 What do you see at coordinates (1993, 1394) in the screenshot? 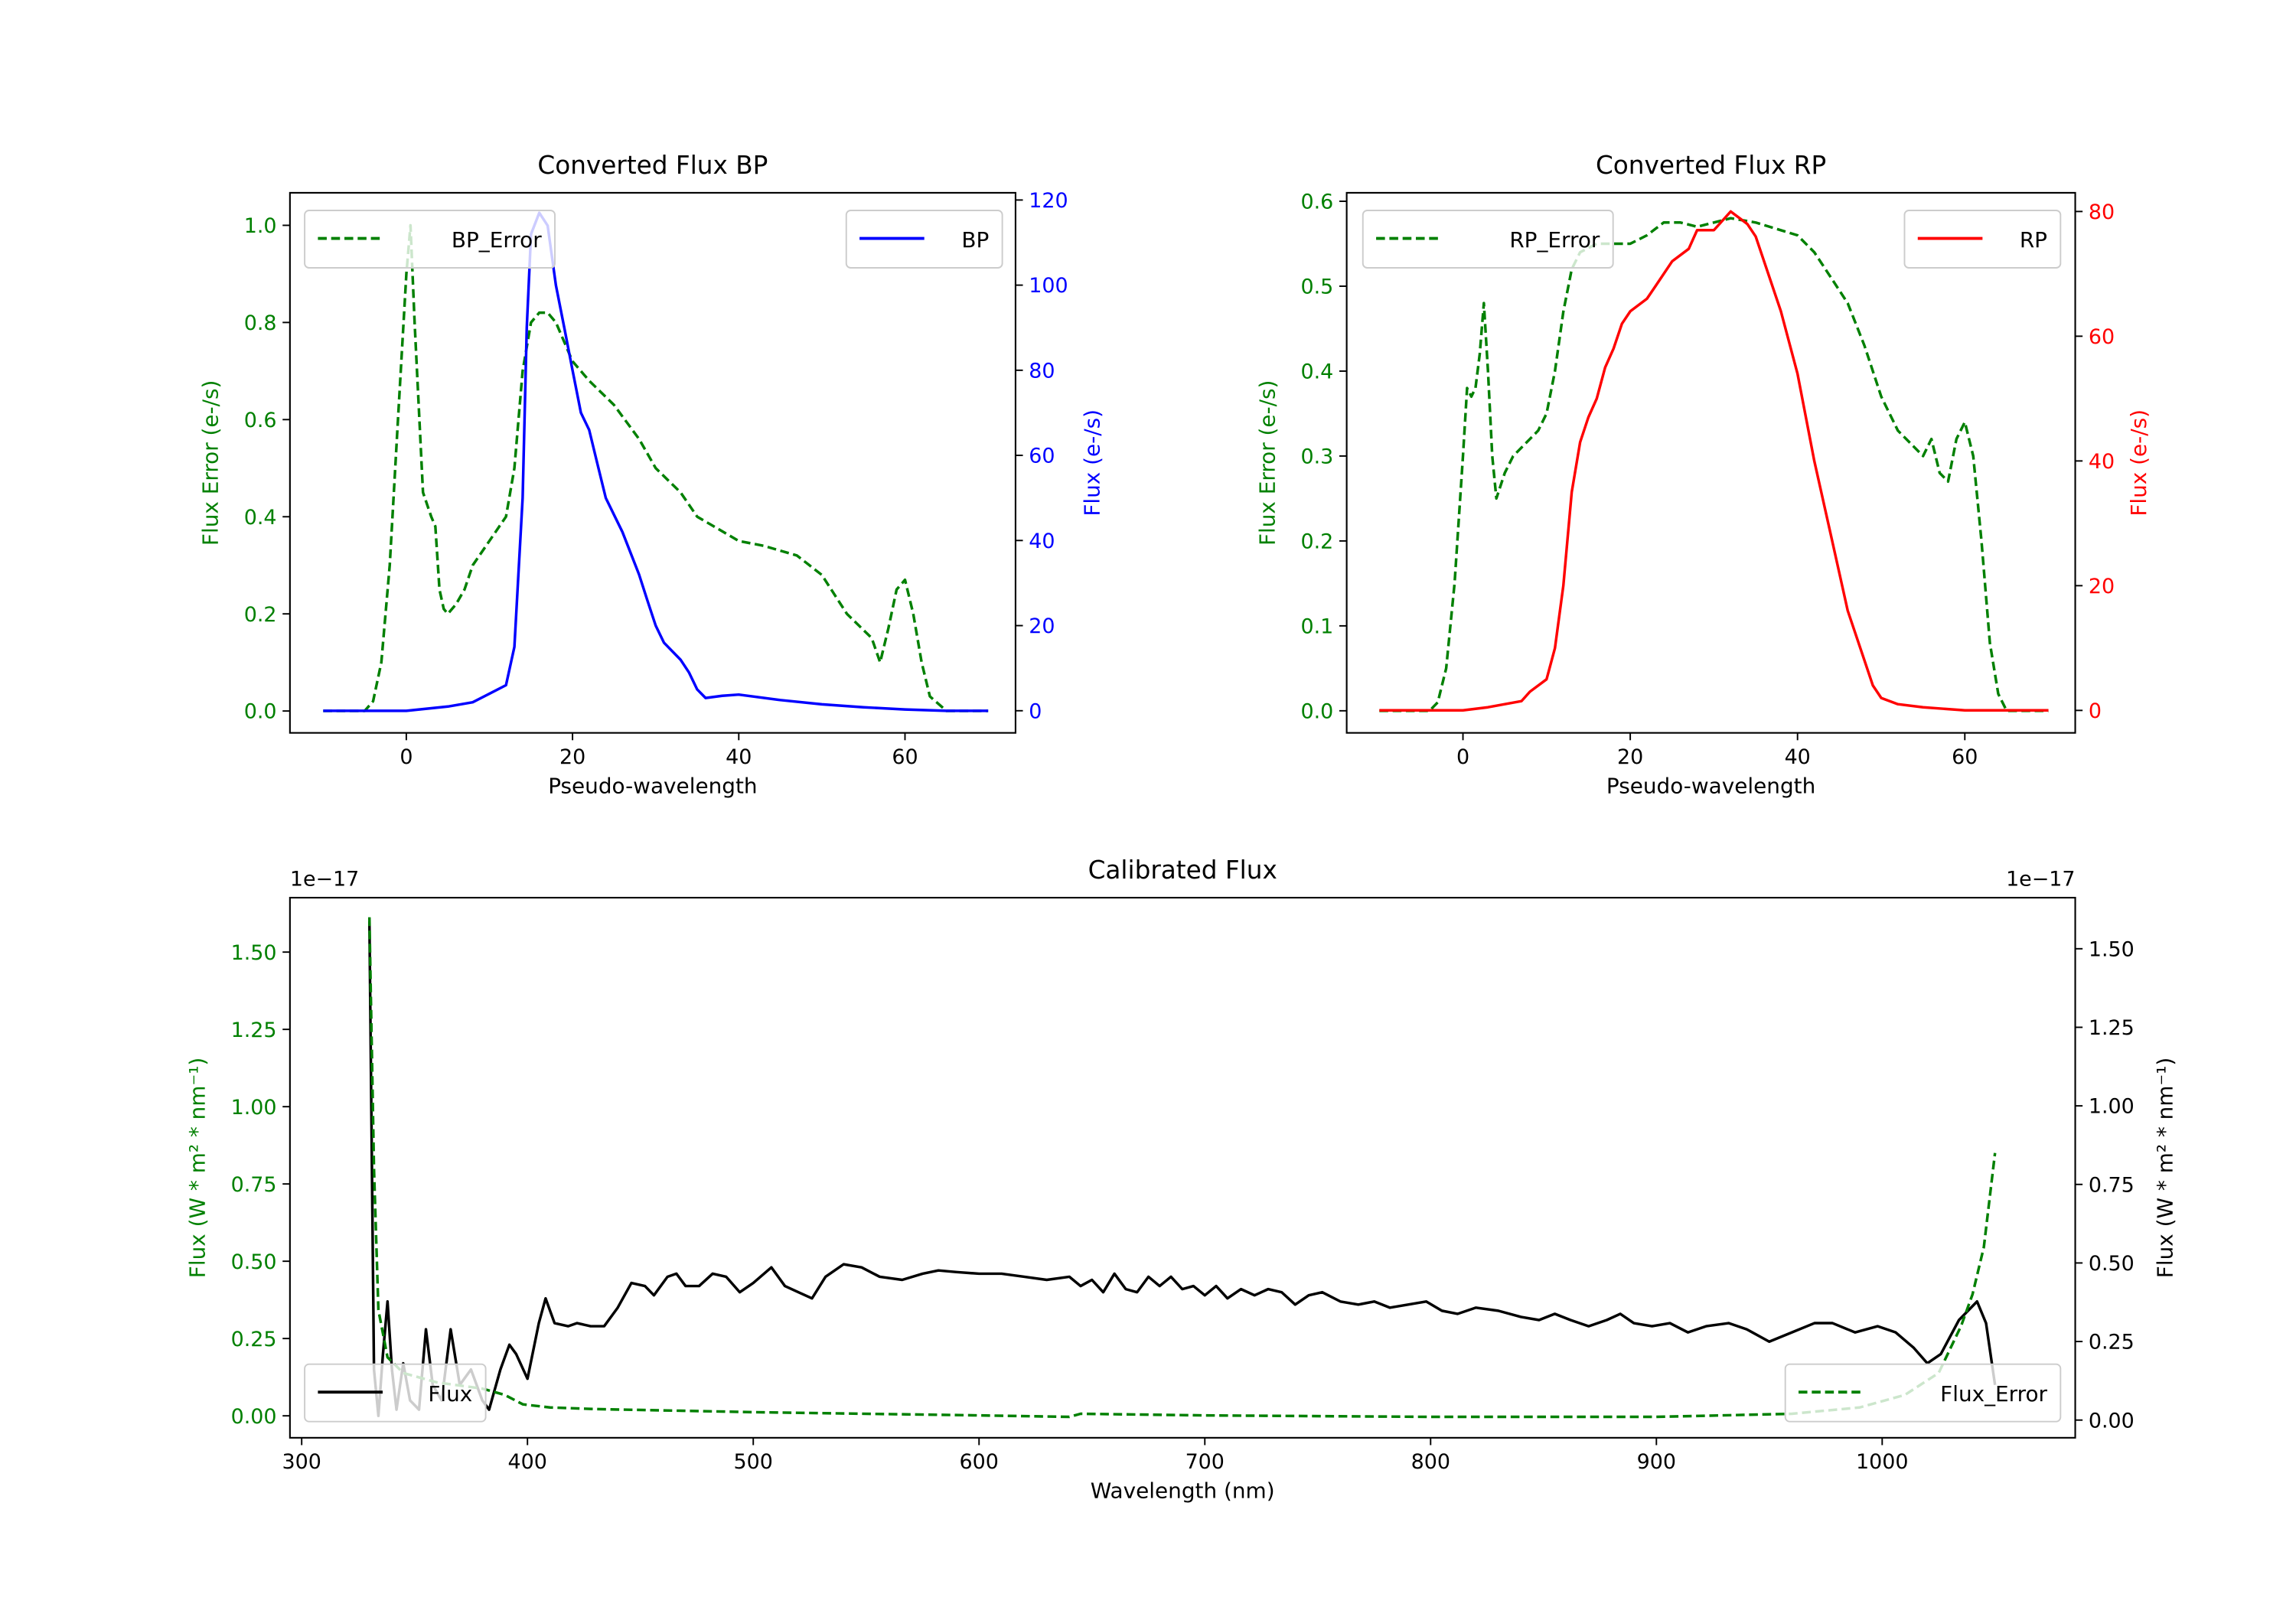
I see `legend-label: Flux_Error` at bounding box center [1993, 1394].